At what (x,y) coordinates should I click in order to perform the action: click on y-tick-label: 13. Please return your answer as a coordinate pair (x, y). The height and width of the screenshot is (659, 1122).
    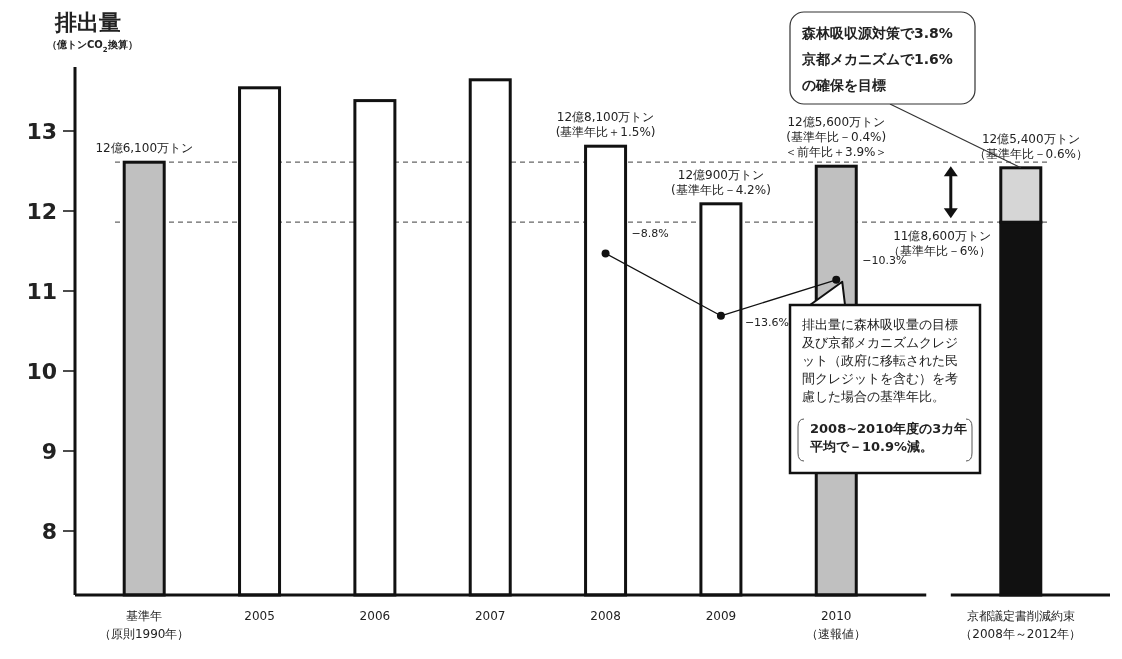
    Looking at the image, I should click on (41, 131).